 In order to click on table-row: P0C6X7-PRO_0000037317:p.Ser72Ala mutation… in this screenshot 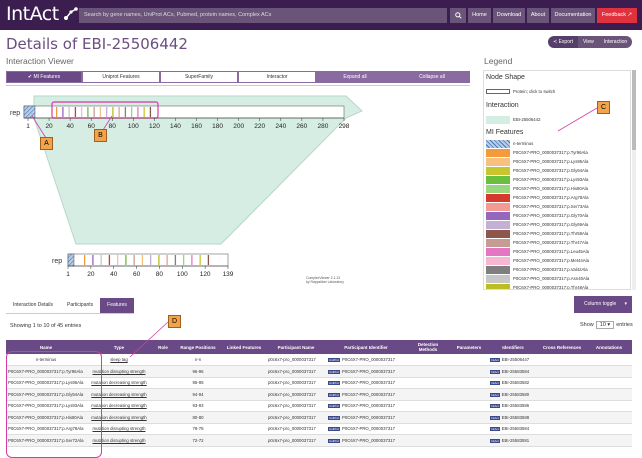, I will do `click(319, 440)`.